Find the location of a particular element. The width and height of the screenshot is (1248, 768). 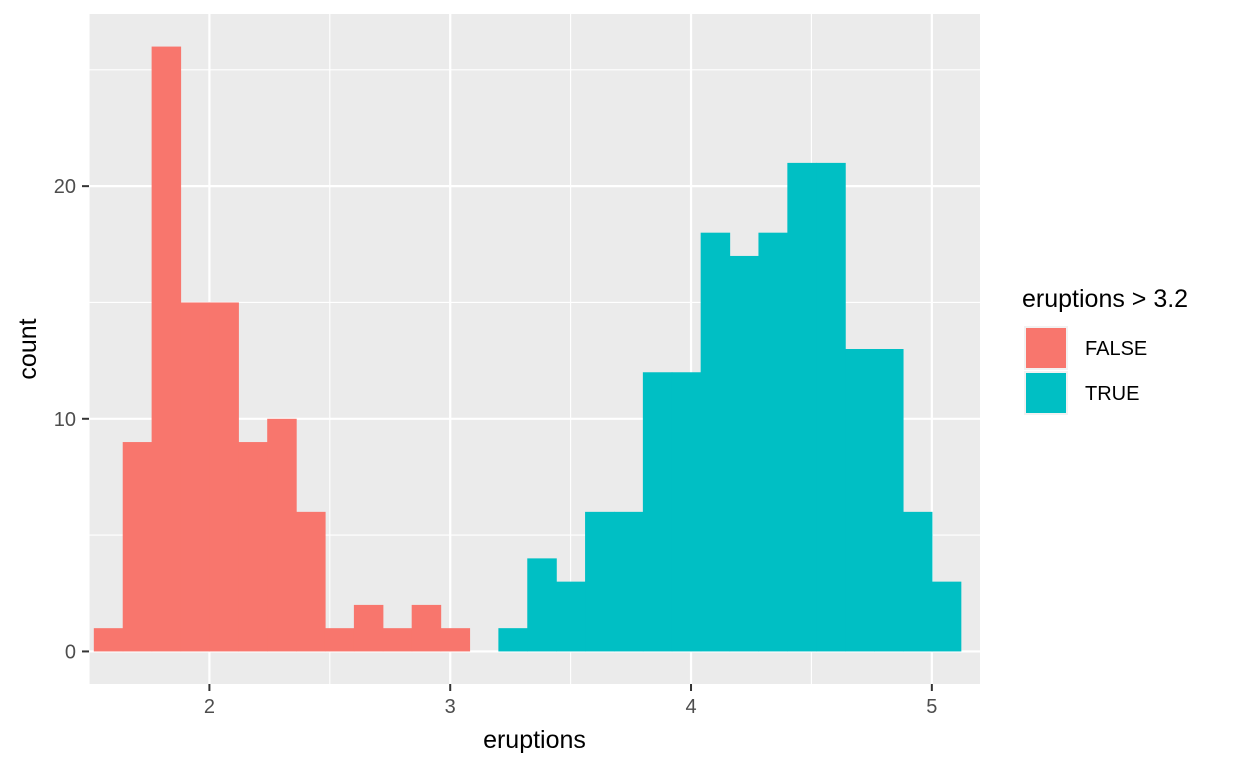

y-tick-label: 20 is located at coordinates (65, 187).